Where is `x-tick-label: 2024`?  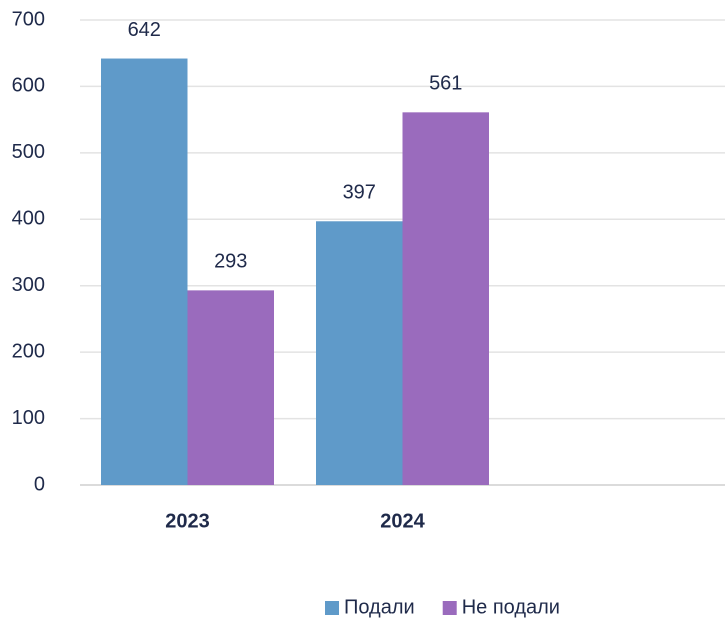
x-tick-label: 2024 is located at coordinates (402, 521).